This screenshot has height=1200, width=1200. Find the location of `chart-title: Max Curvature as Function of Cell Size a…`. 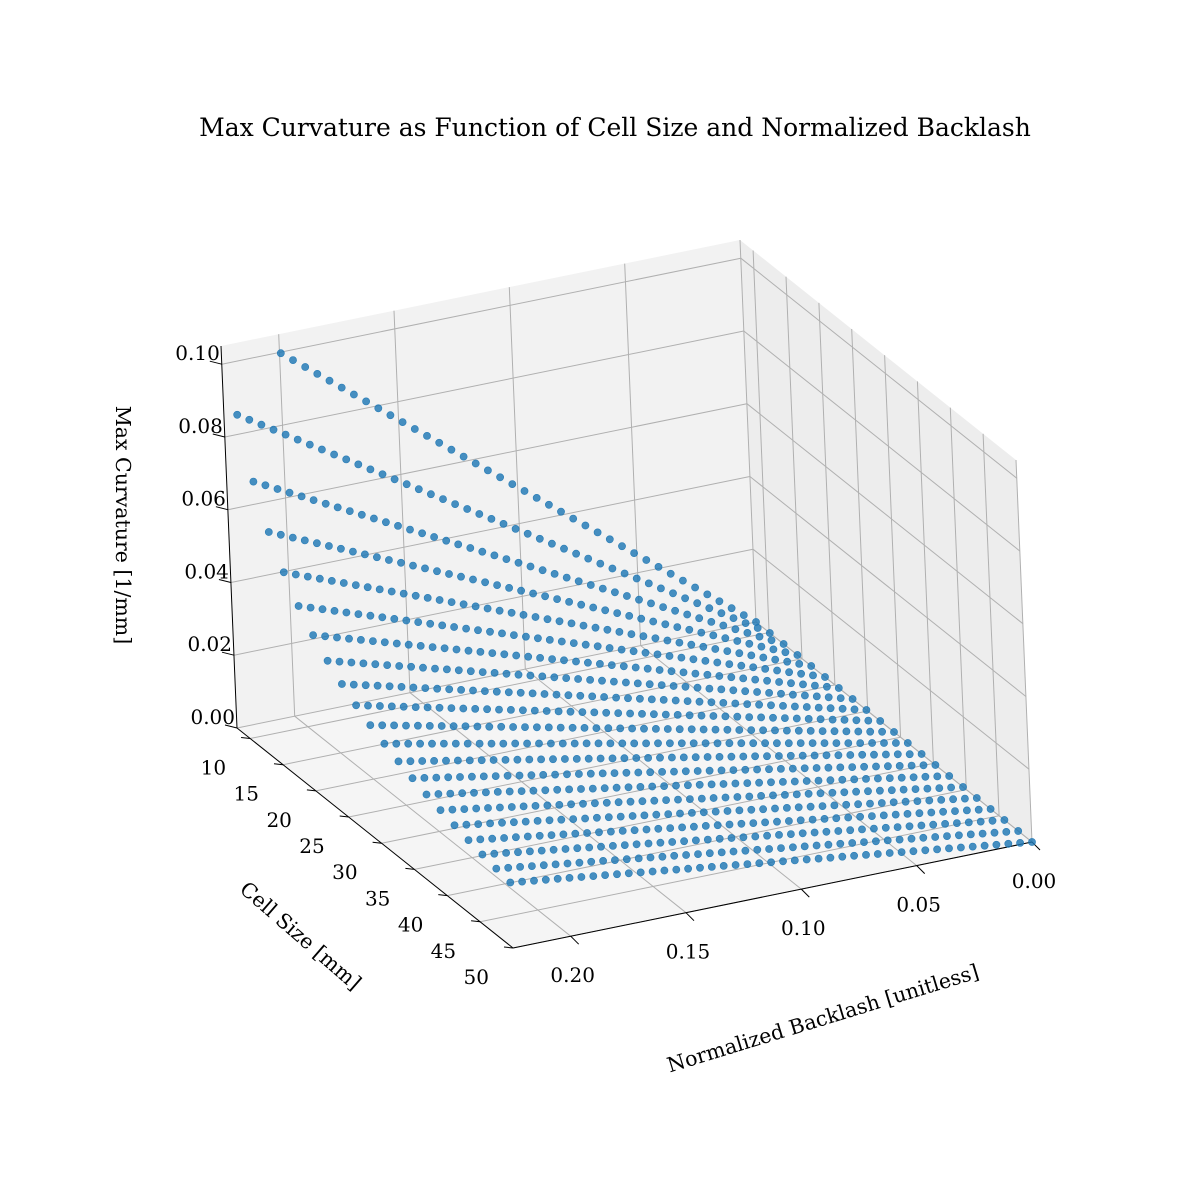

chart-title: Max Curvature as Function of Cell Size a… is located at coordinates (615, 127).